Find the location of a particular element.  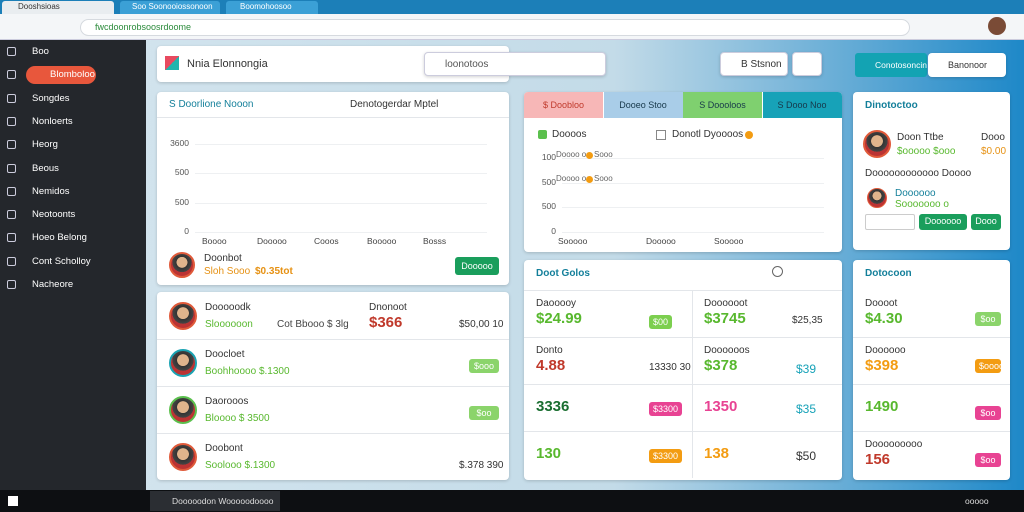

profile-avatar is located at coordinates (997, 26).